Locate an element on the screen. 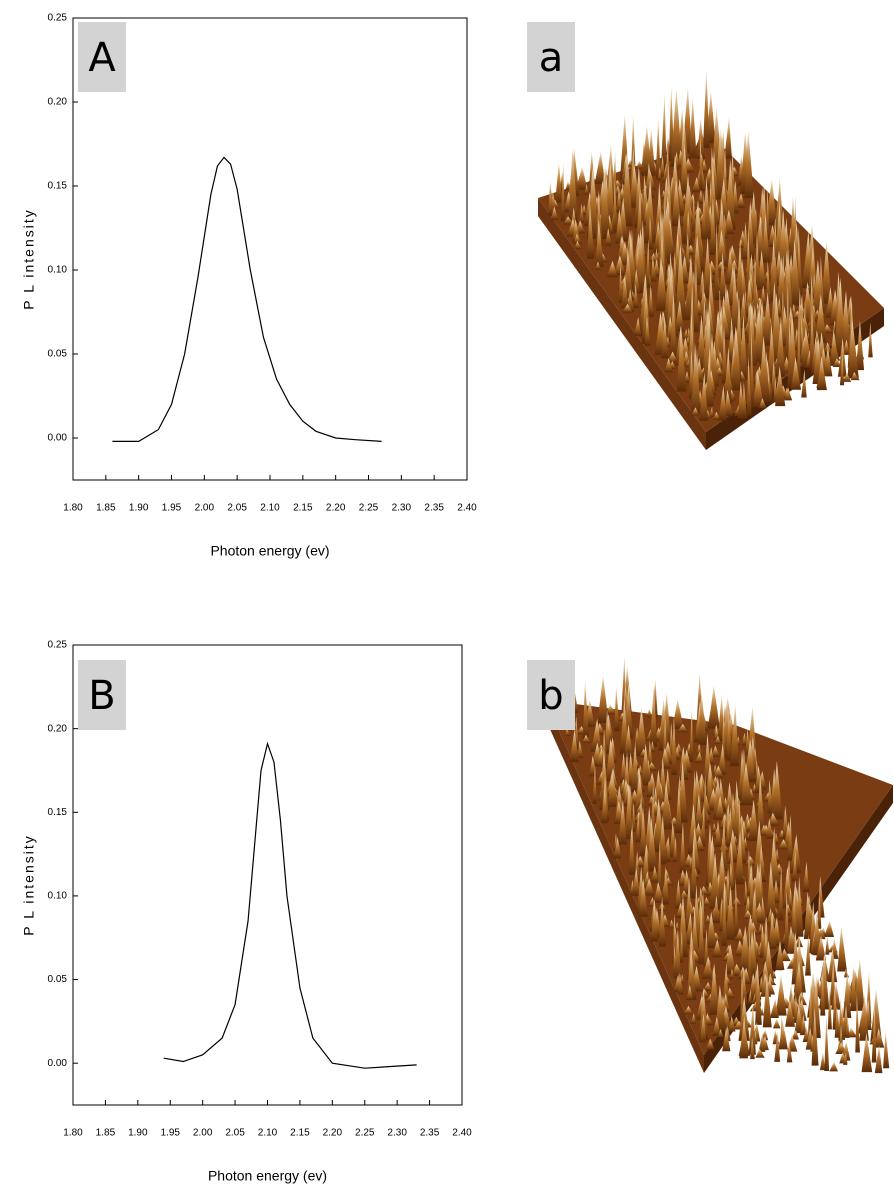 This screenshot has width=894, height=1187. x-tick-label: 2.10 is located at coordinates (270, 508).